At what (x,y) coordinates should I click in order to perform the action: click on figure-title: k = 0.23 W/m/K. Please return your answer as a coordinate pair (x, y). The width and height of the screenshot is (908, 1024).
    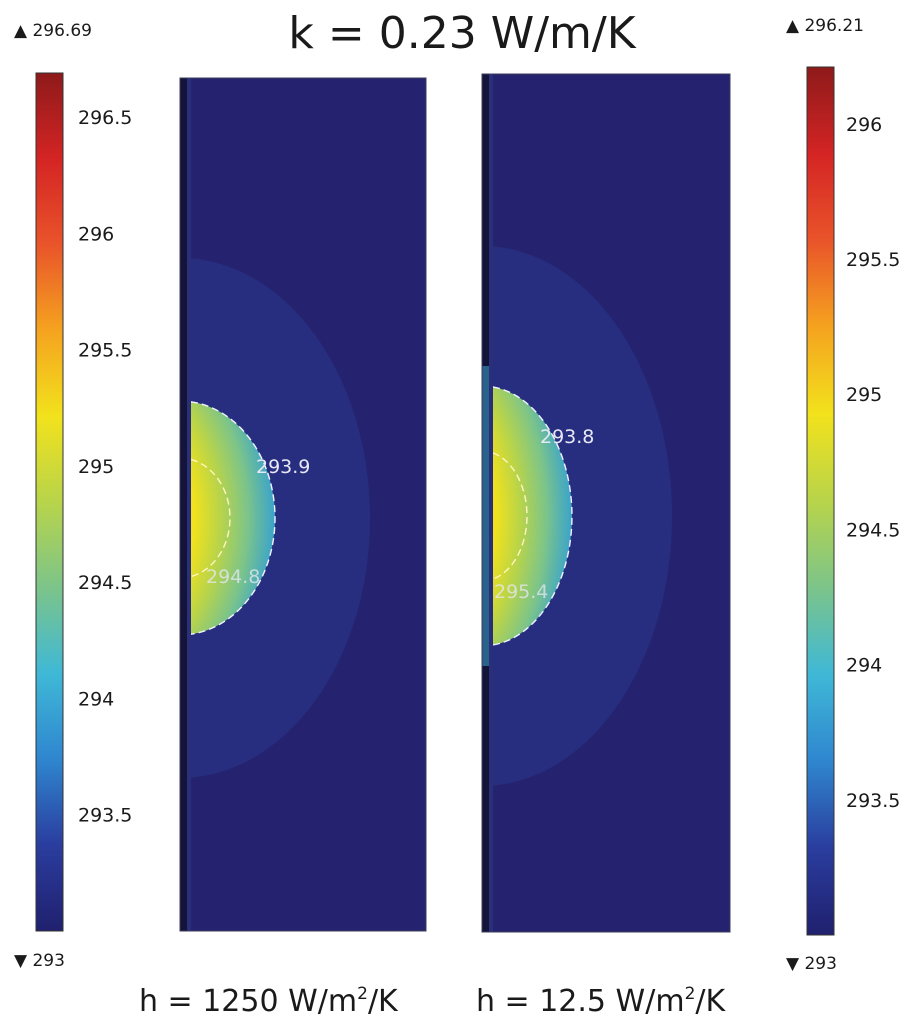
    Looking at the image, I should click on (462, 33).